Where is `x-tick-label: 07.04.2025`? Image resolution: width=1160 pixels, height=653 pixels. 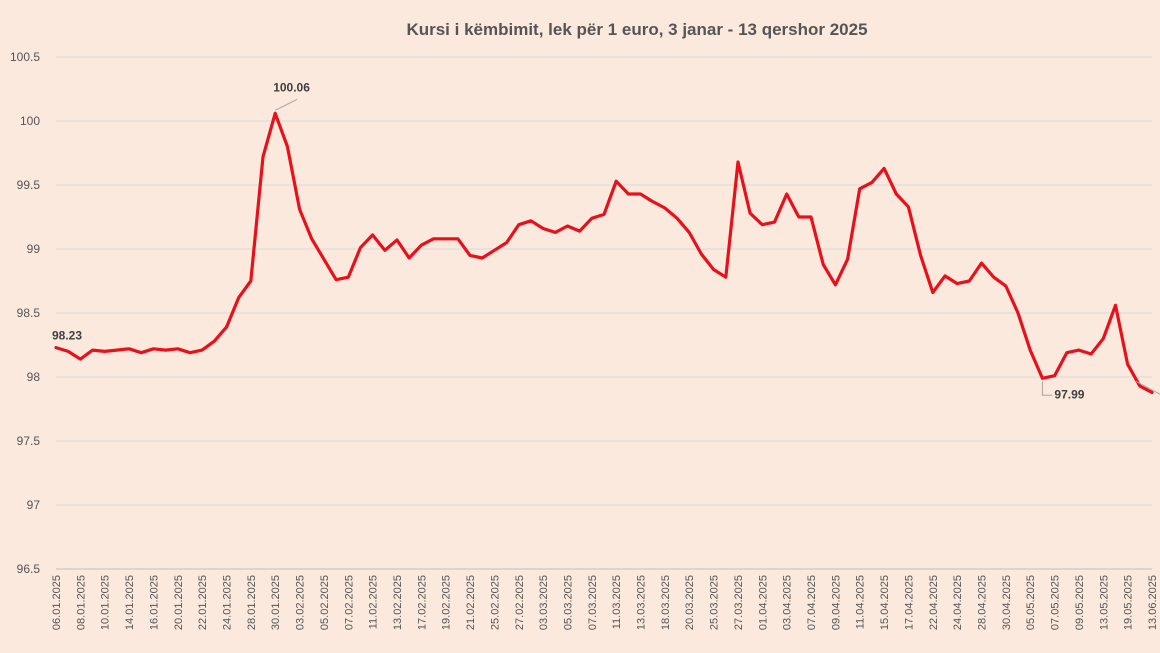 x-tick-label: 07.04.2025 is located at coordinates (812, 602).